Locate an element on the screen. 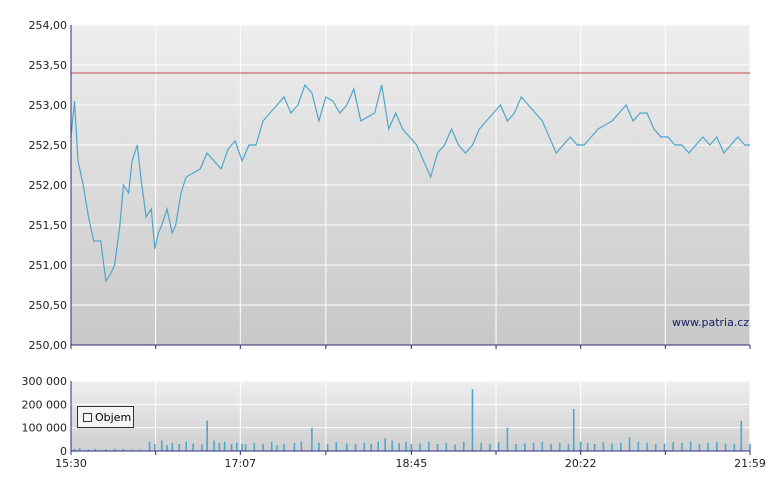 This screenshot has width=780, height=494. price-y-tick-label: 250,00 is located at coordinates (48, 345).